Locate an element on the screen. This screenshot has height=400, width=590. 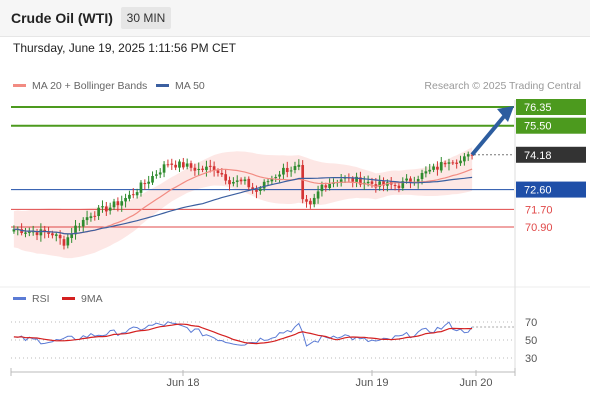
rsi-line is located at coordinates (243, 334).